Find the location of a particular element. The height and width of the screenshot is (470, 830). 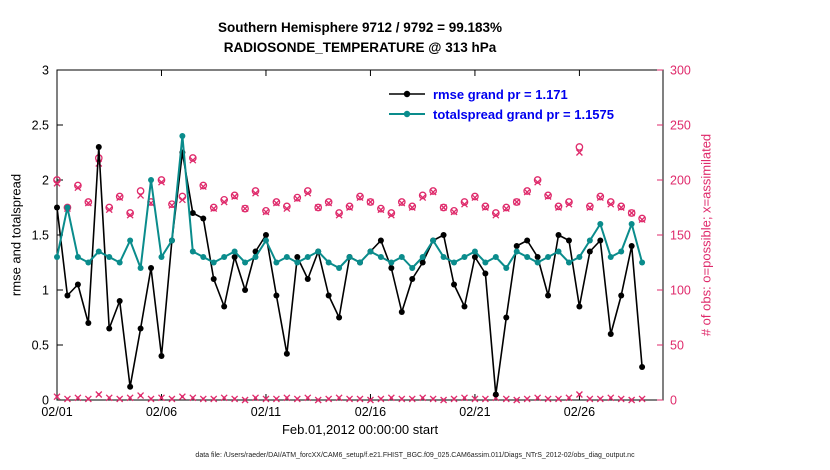

svg-text: 1.5 is located at coordinates (40, 236).